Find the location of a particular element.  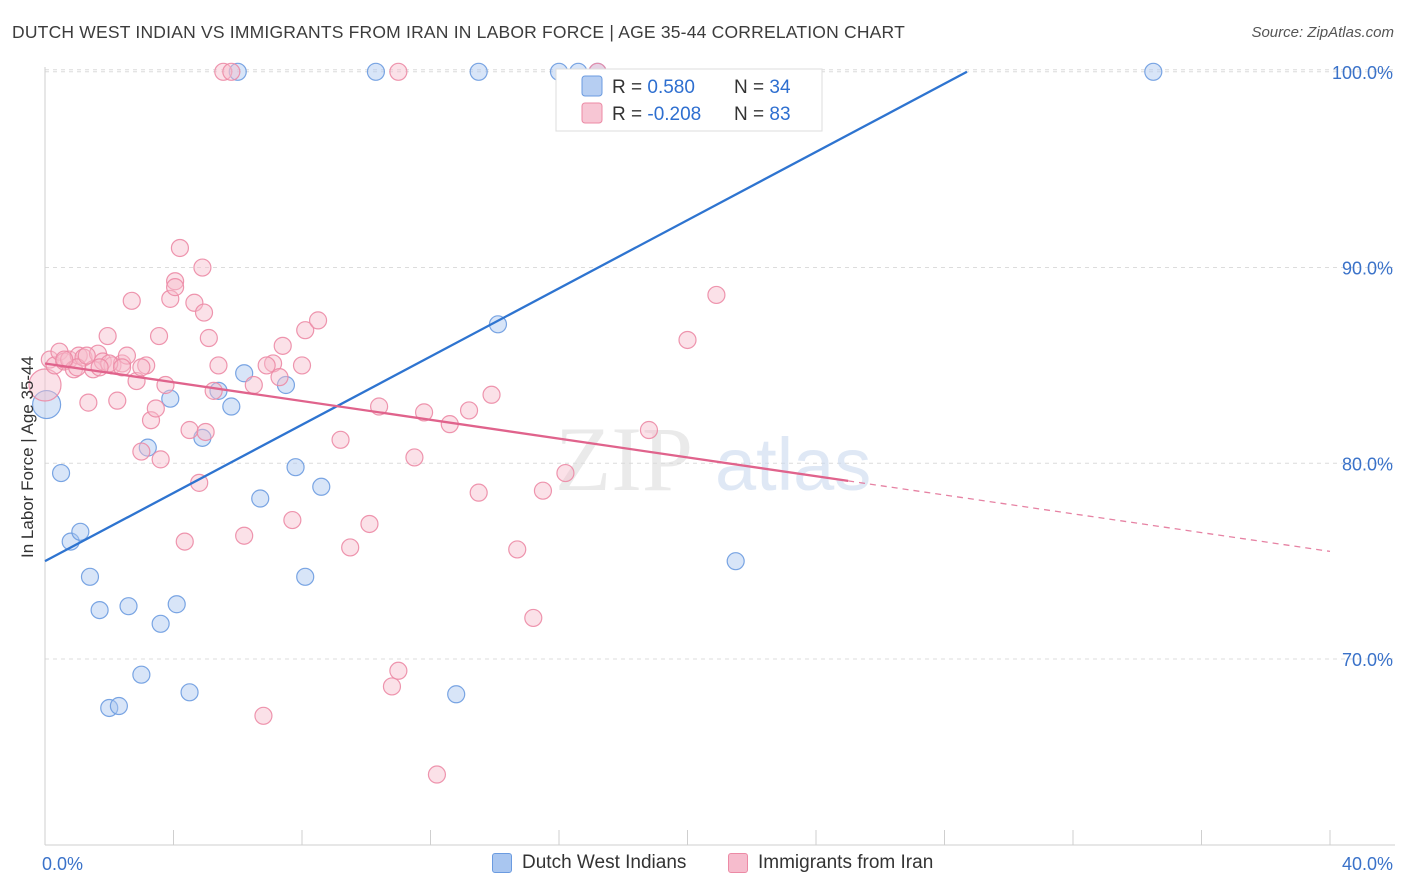

legend-swatch-iran is located at coordinates (738, 863).